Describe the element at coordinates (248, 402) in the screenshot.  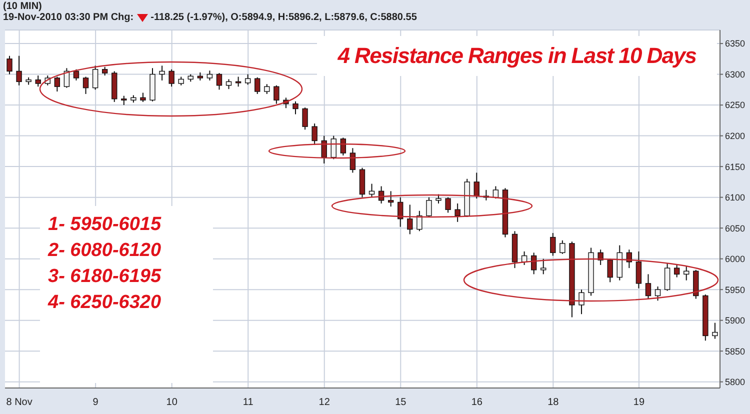
I see `x-tick-label: 11` at that location.